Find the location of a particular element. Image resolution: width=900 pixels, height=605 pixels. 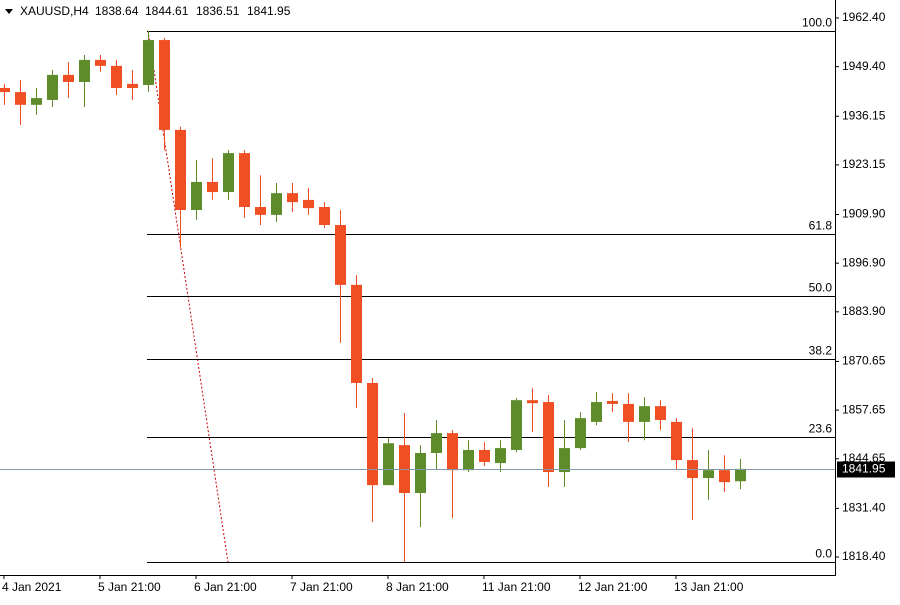

current-price-box is located at coordinates (866, 469).